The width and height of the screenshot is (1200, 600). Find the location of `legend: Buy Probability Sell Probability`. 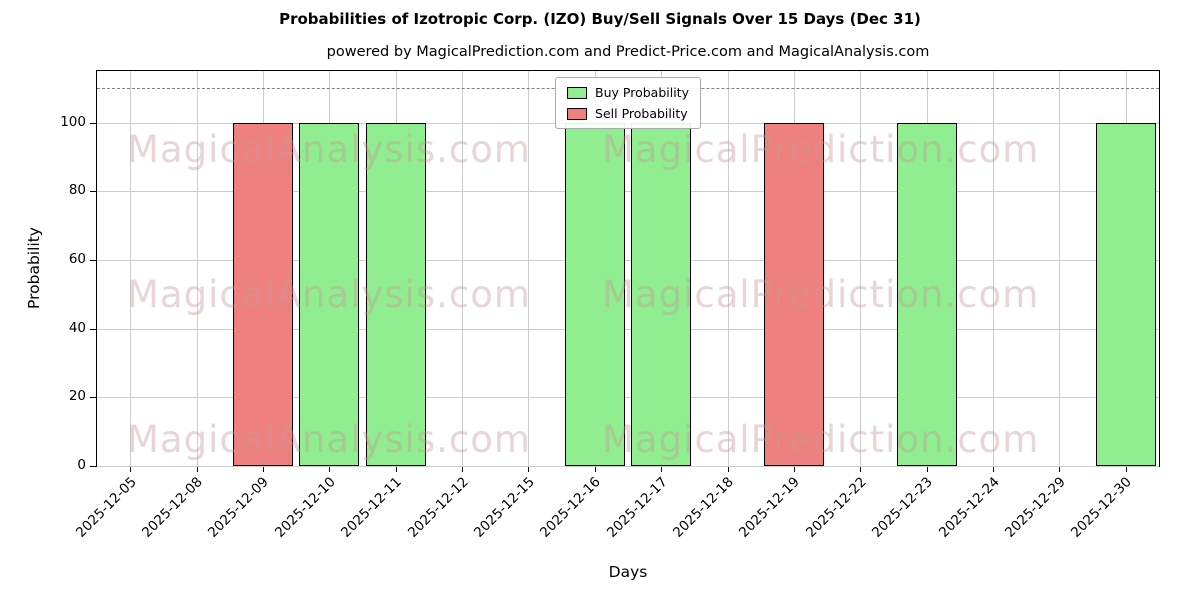

legend: Buy Probability Sell Probability is located at coordinates (628, 103).